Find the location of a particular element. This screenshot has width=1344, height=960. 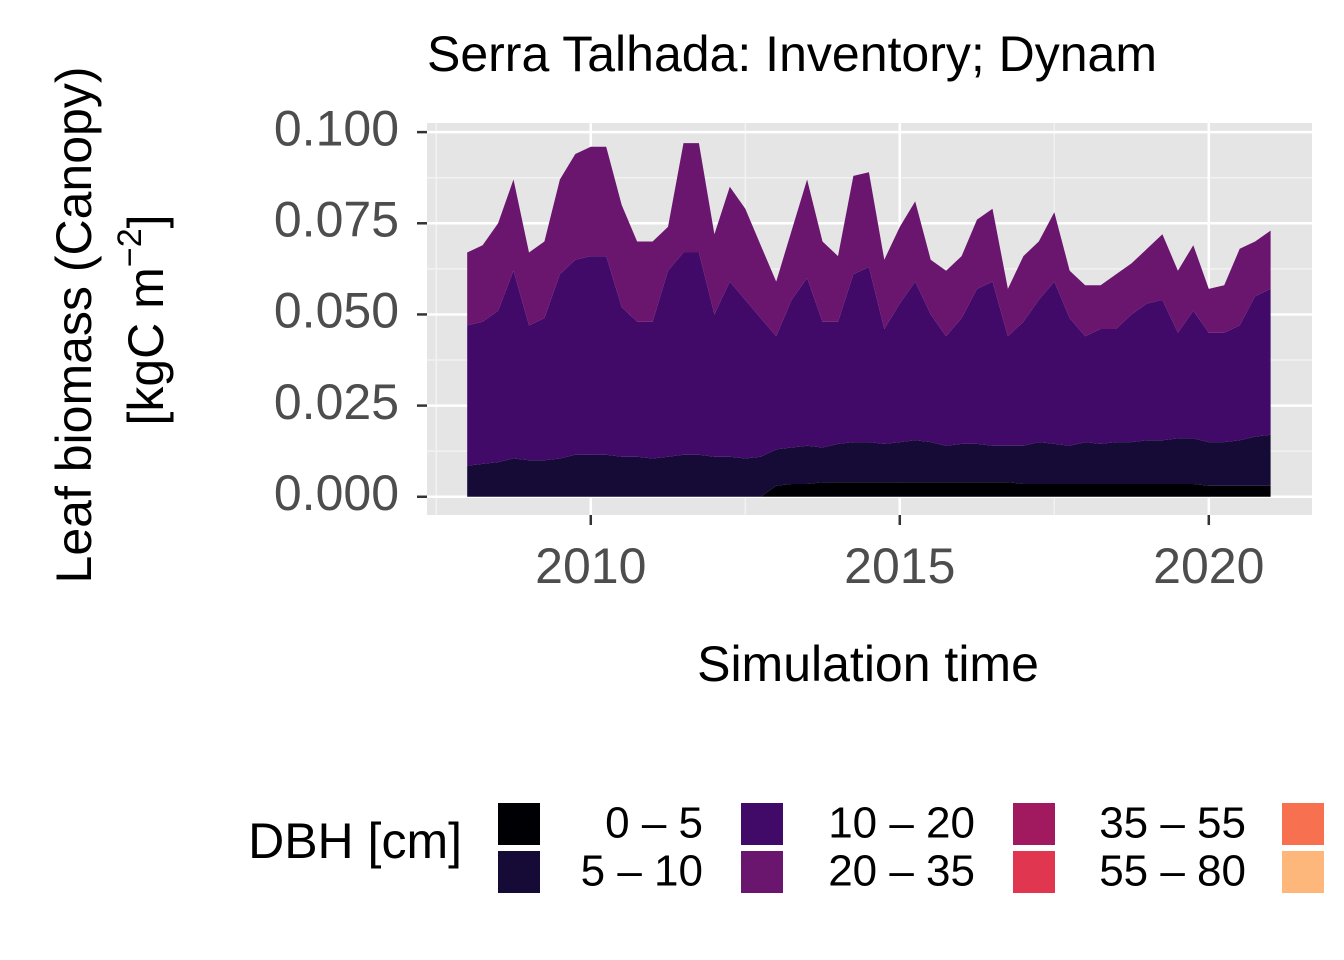

x-axis-title: Simulation time is located at coordinates (868, 664).